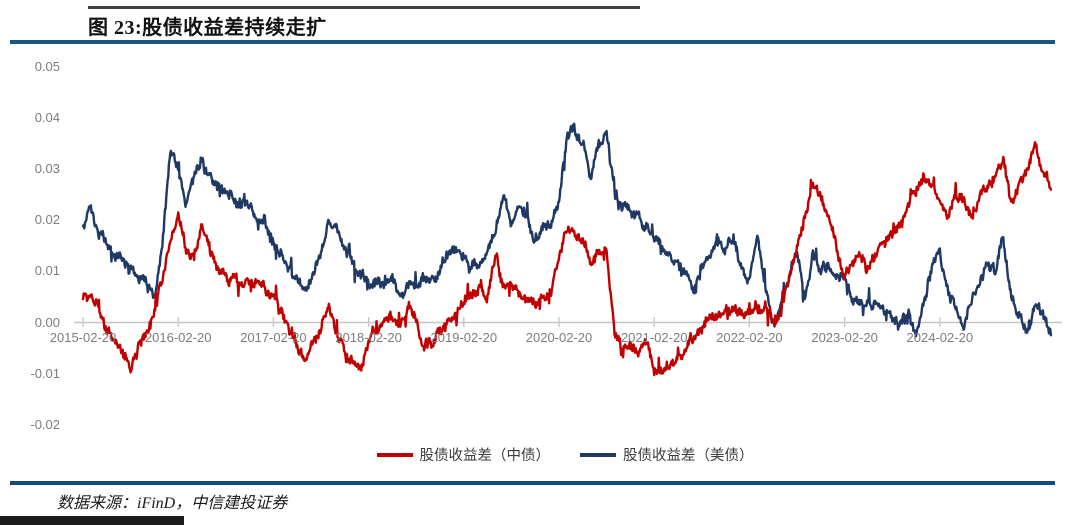 The image size is (1080, 525). What do you see at coordinates (394, 454) in the screenshot?
I see `legend-line-swatch-red` at bounding box center [394, 454].